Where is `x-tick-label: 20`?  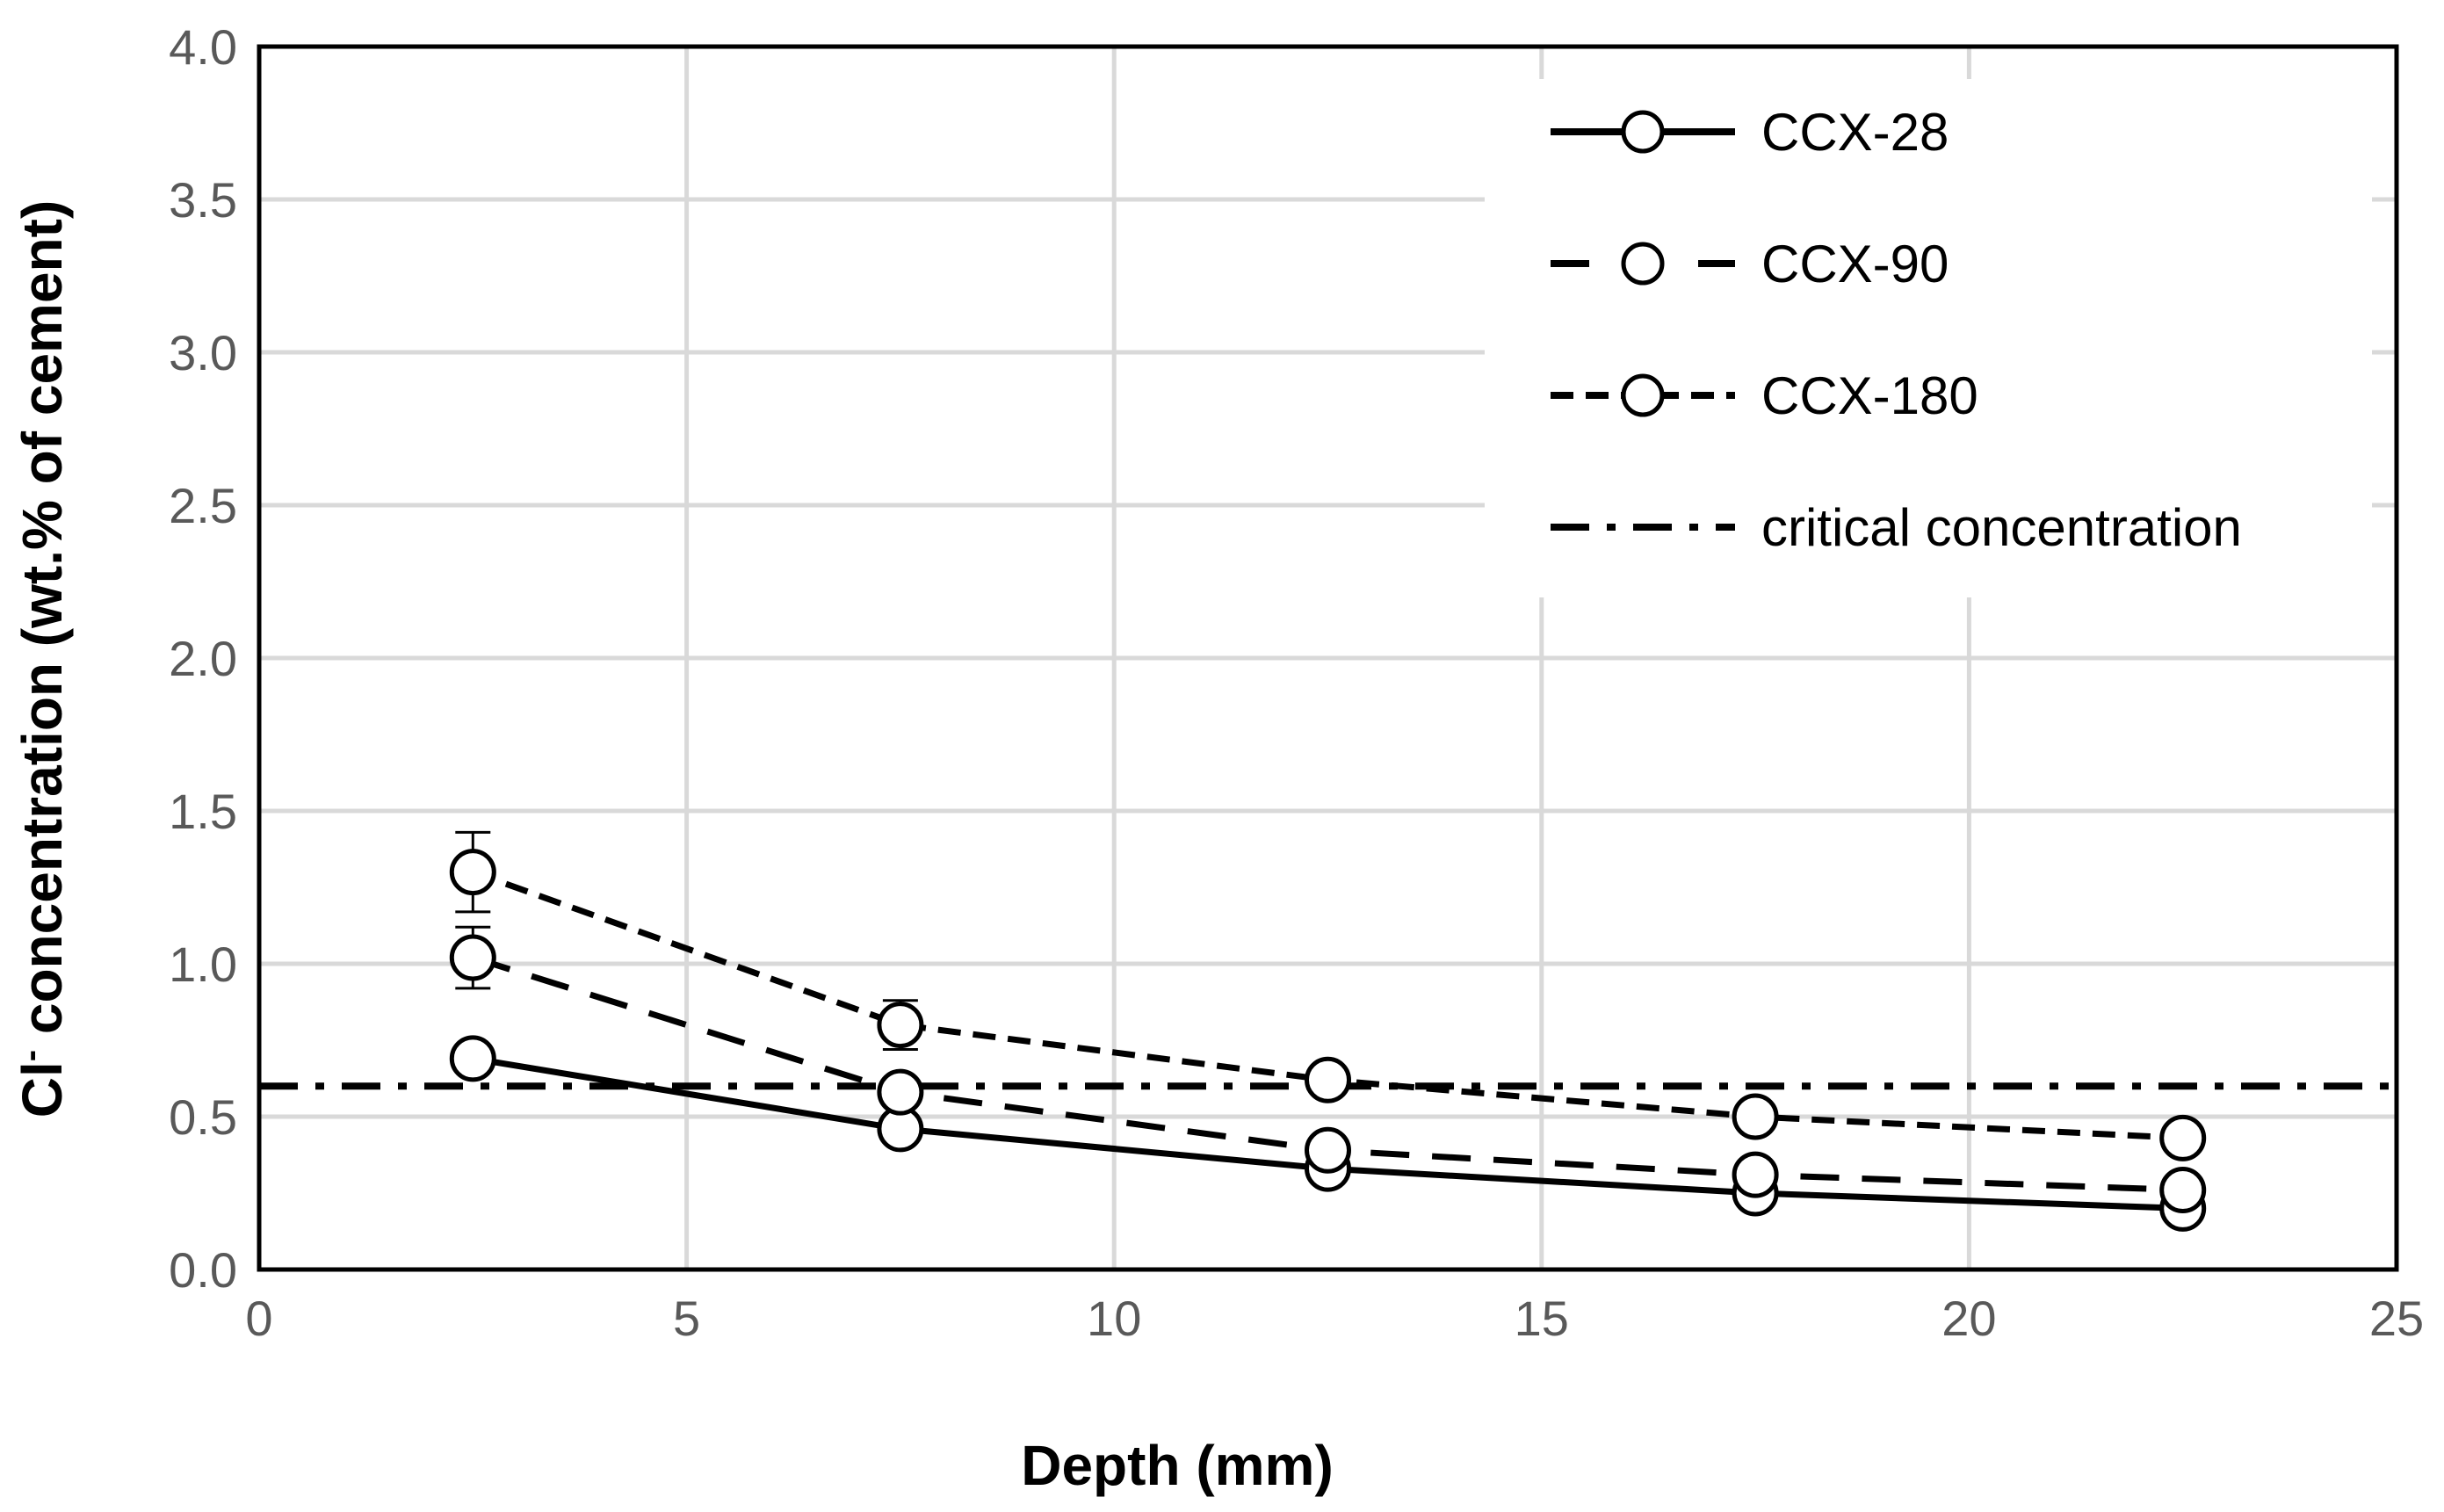
x-tick-label: 20 is located at coordinates (1968, 1318).